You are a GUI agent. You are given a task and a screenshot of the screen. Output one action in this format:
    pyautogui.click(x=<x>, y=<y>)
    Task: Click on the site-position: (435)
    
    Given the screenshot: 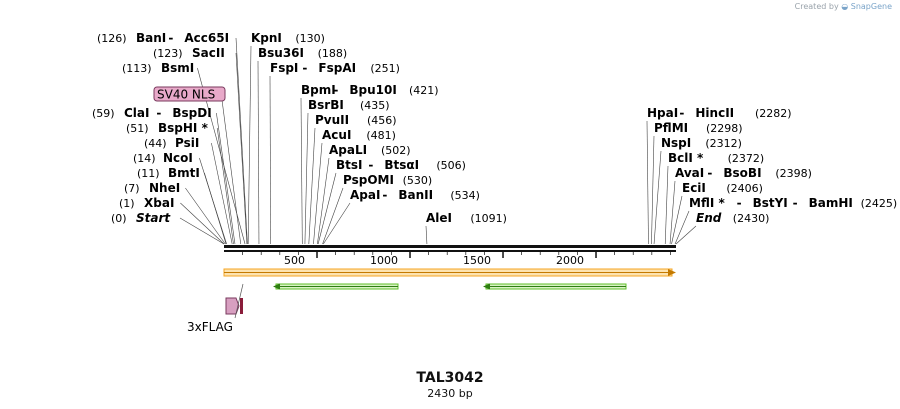 What is the action you would take?
    pyautogui.click(x=375, y=105)
    